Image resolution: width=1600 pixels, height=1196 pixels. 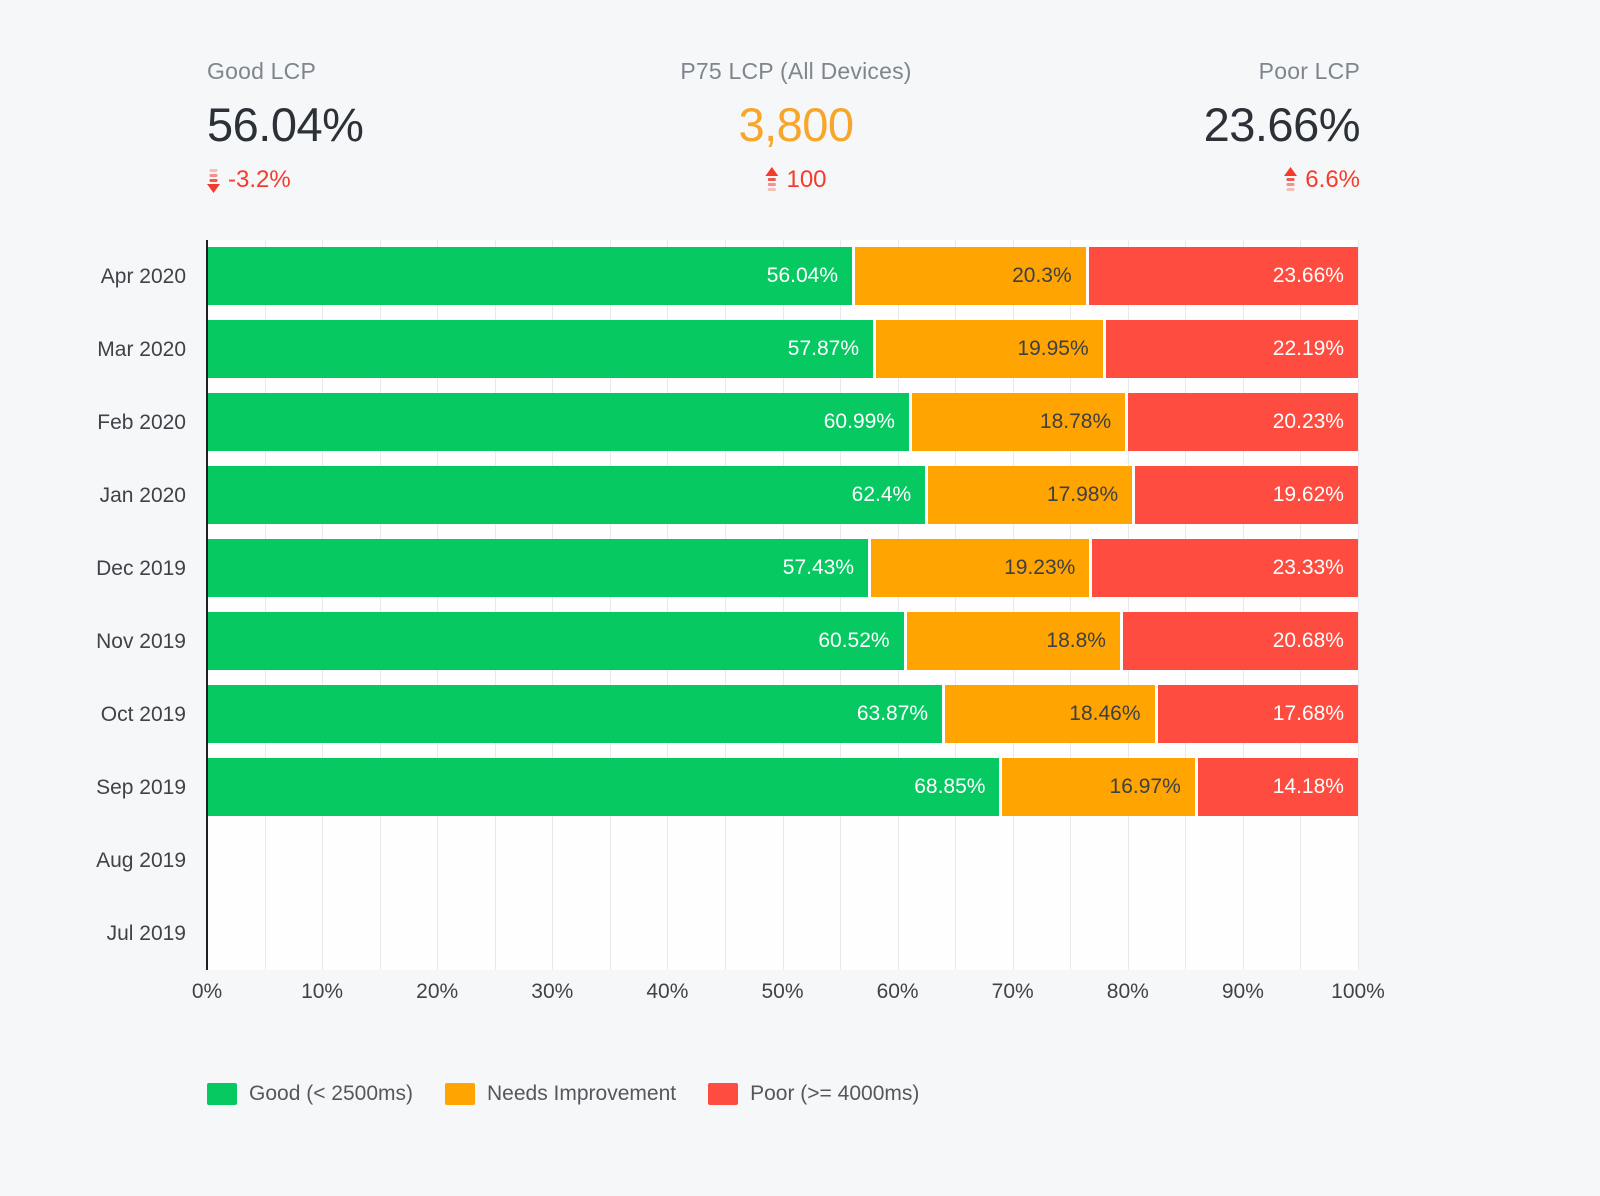 What do you see at coordinates (1040, 567) in the screenshot?
I see `bar-value-label: 19.23%` at bounding box center [1040, 567].